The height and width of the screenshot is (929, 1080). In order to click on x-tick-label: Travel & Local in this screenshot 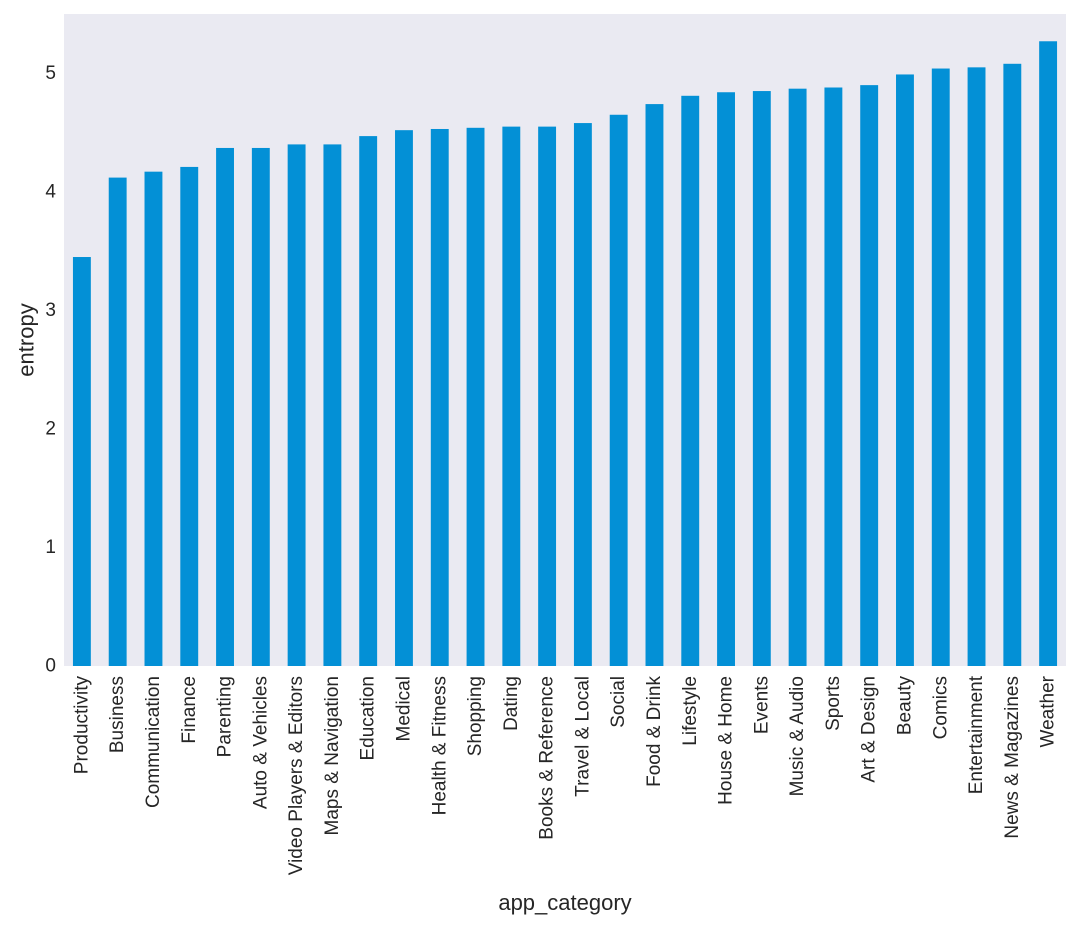, I will do `click(582, 736)`.